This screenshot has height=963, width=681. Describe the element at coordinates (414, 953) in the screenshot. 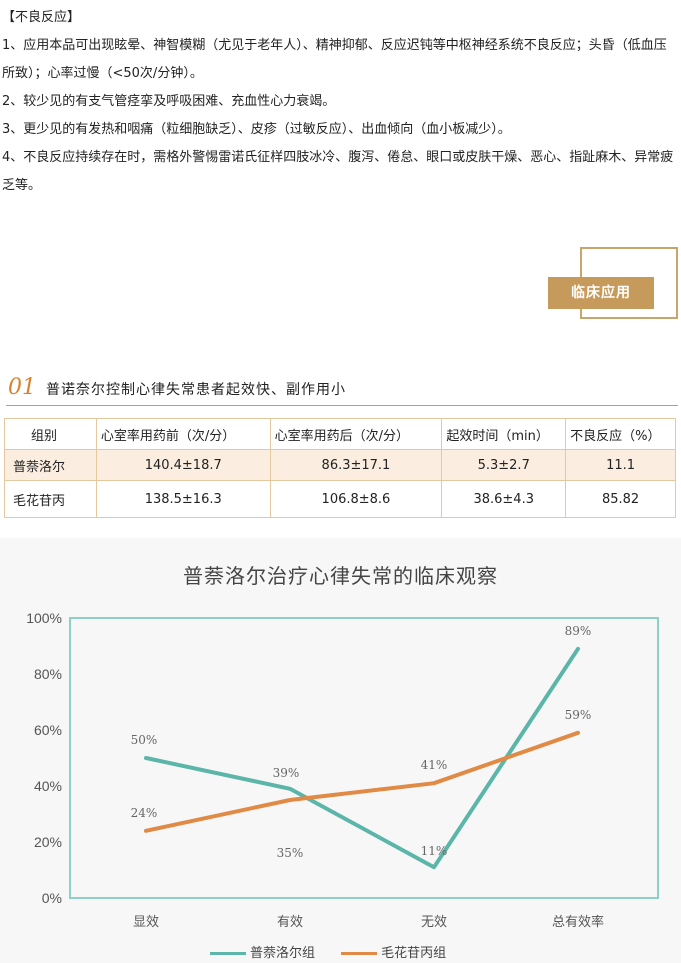

I see `legend-label: 毛花苷丙组` at that location.